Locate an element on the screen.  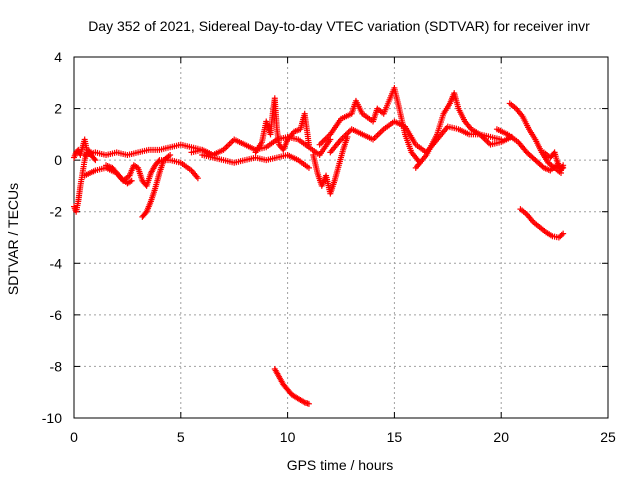
x-tick-label: 0 is located at coordinates (74, 437).